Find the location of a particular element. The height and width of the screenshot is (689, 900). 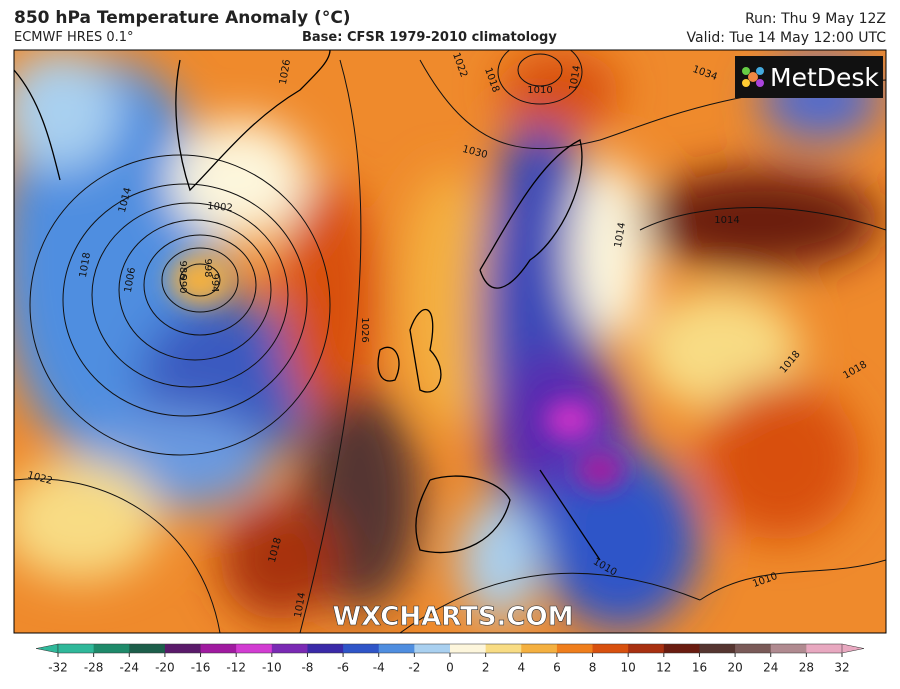

isobar-label: 998 is located at coordinates (207, 267).